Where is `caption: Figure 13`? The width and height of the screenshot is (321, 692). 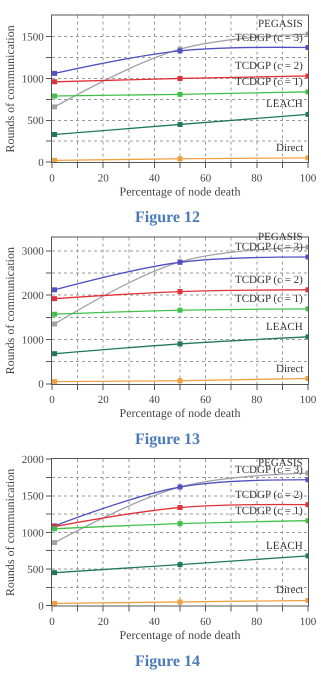 caption: Figure 13 is located at coordinates (167, 439).